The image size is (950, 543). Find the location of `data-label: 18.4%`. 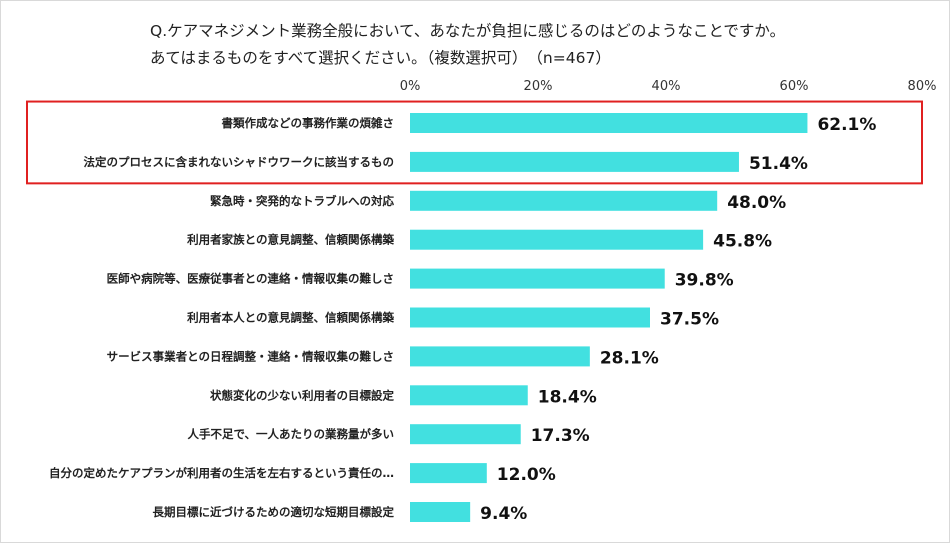

data-label: 18.4% is located at coordinates (567, 397).